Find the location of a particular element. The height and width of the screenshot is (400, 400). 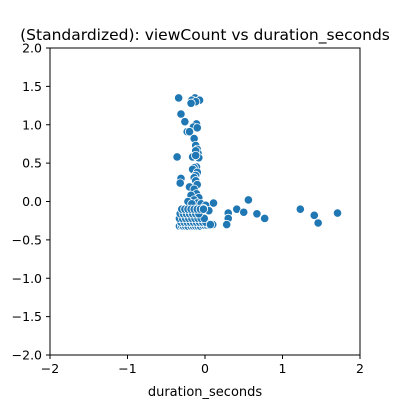

y-tick-label: 0.5 is located at coordinates (32, 163).